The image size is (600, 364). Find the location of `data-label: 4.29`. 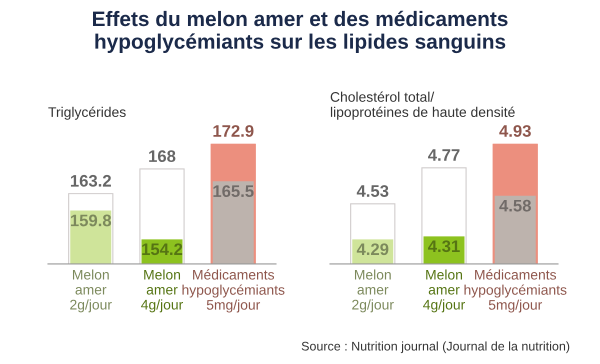

data-label: 4.29 is located at coordinates (372, 249).